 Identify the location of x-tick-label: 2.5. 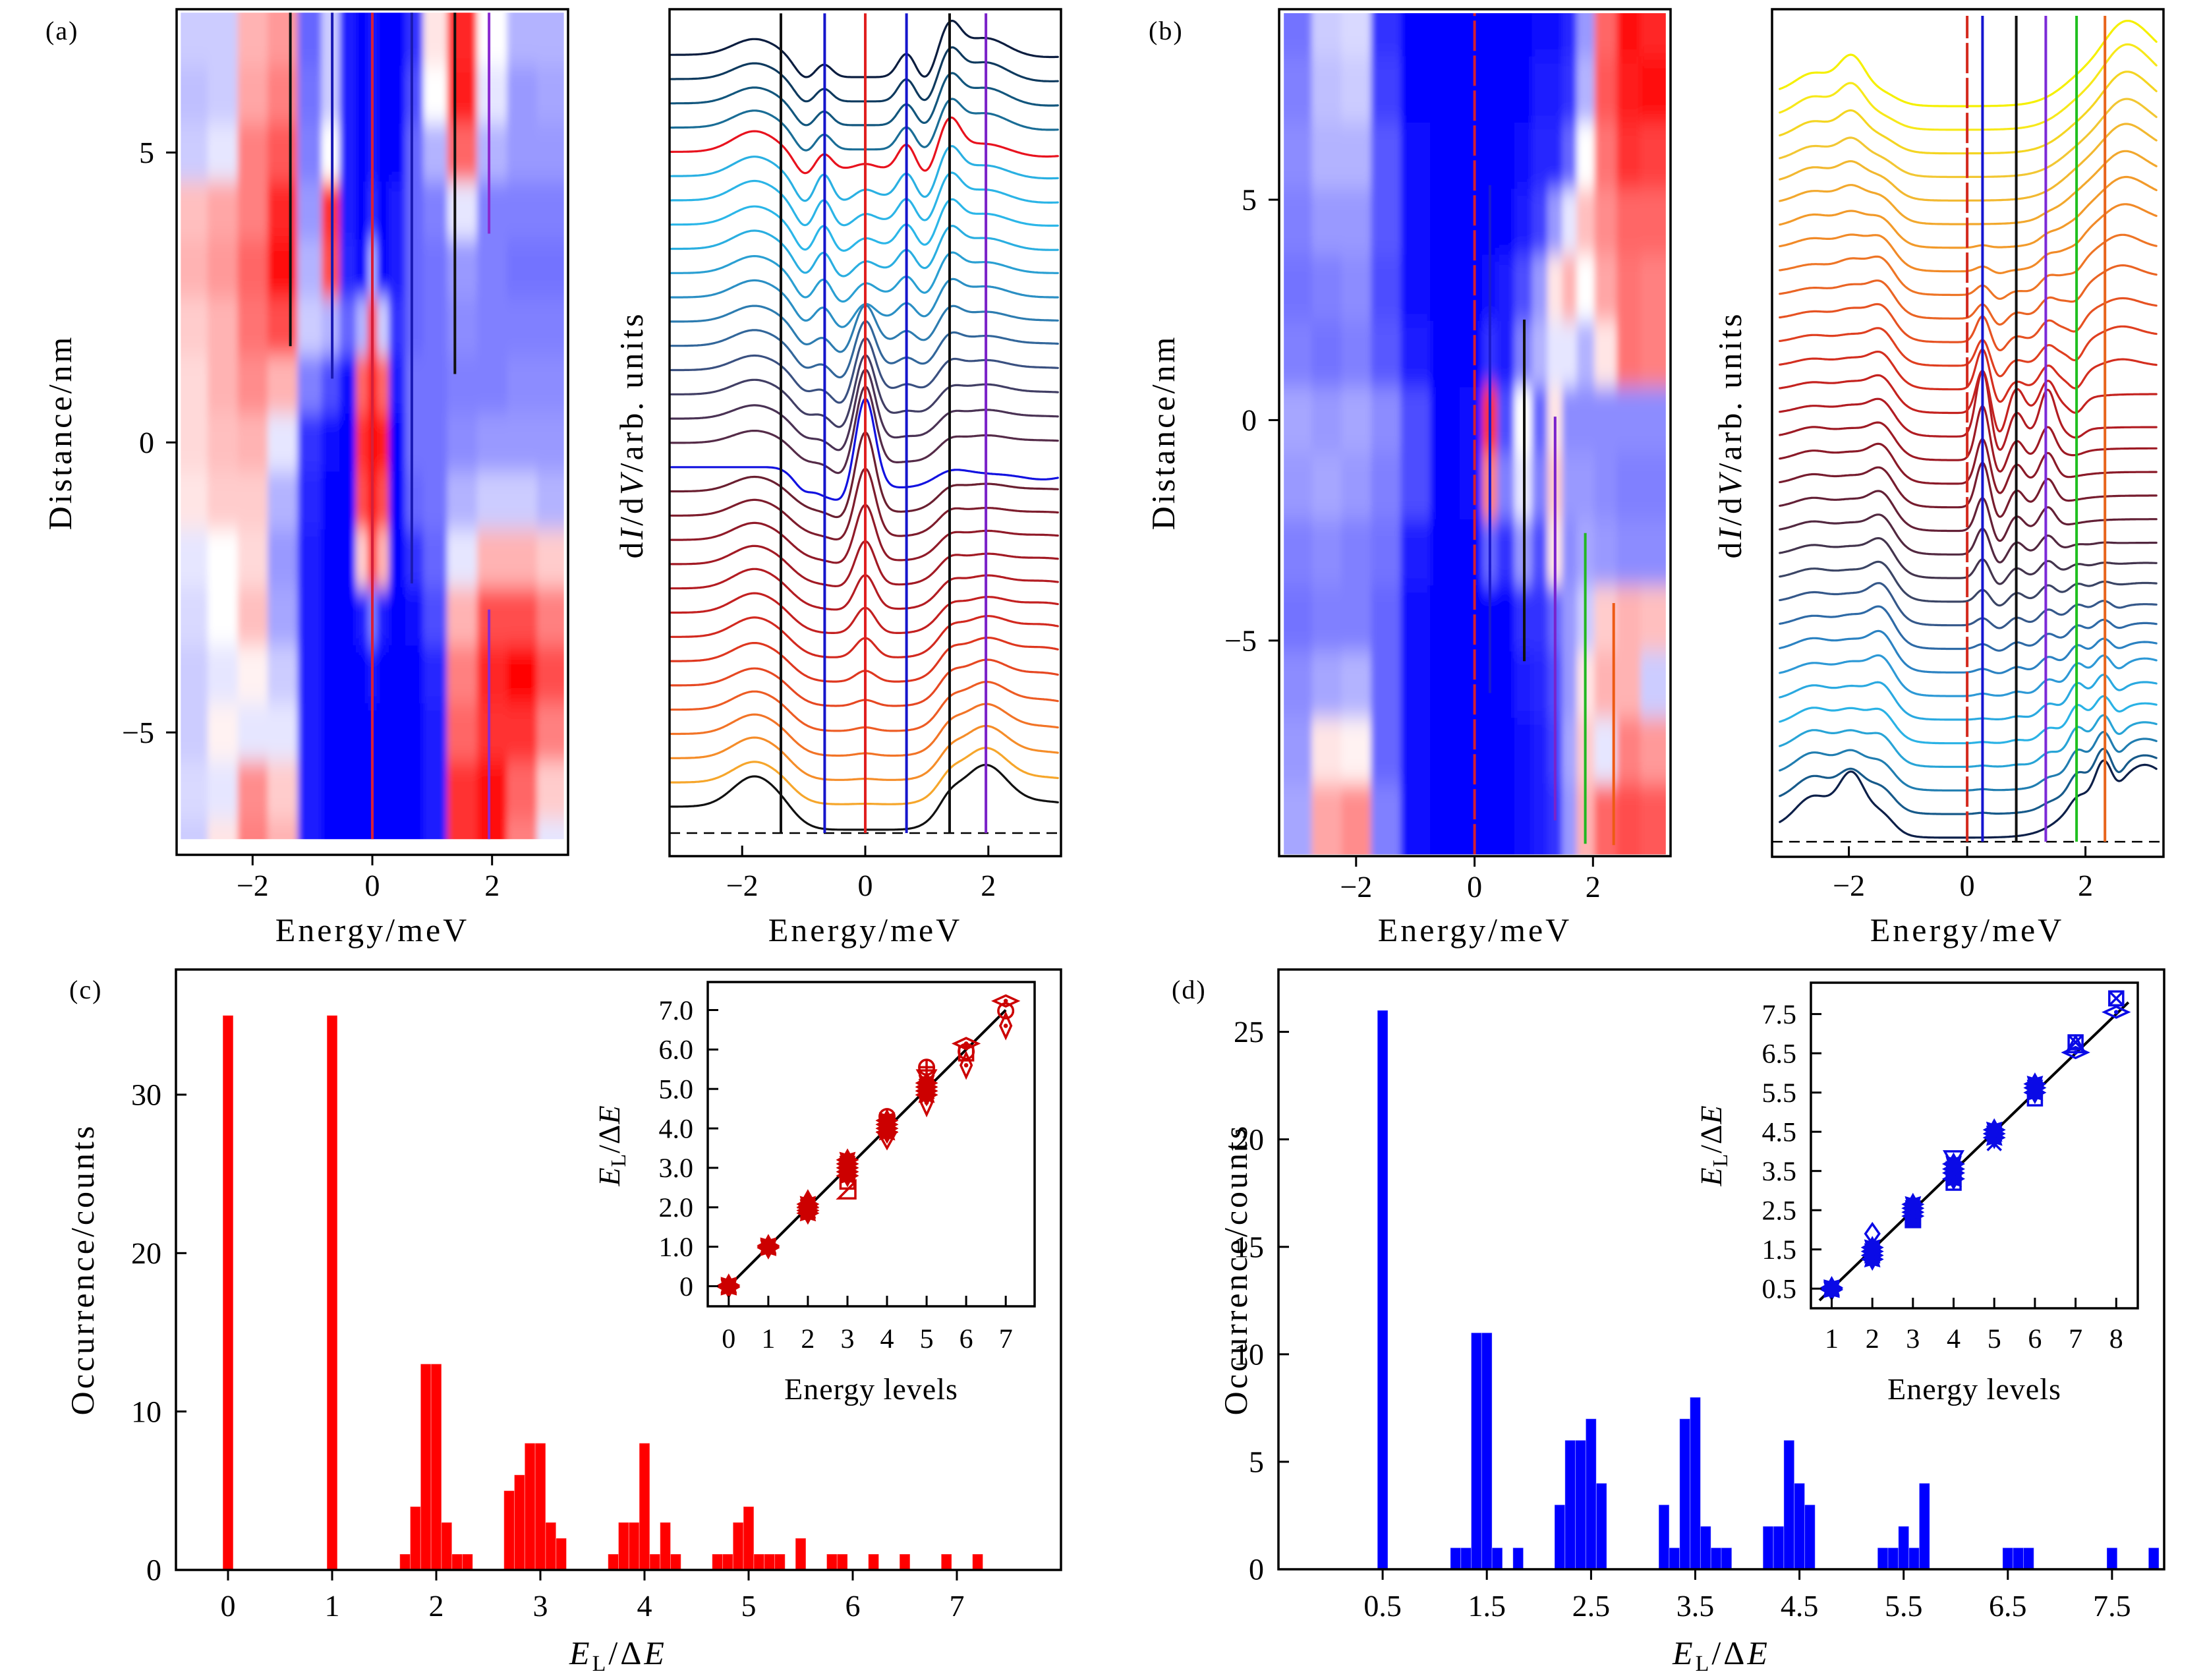
(1591, 1606).